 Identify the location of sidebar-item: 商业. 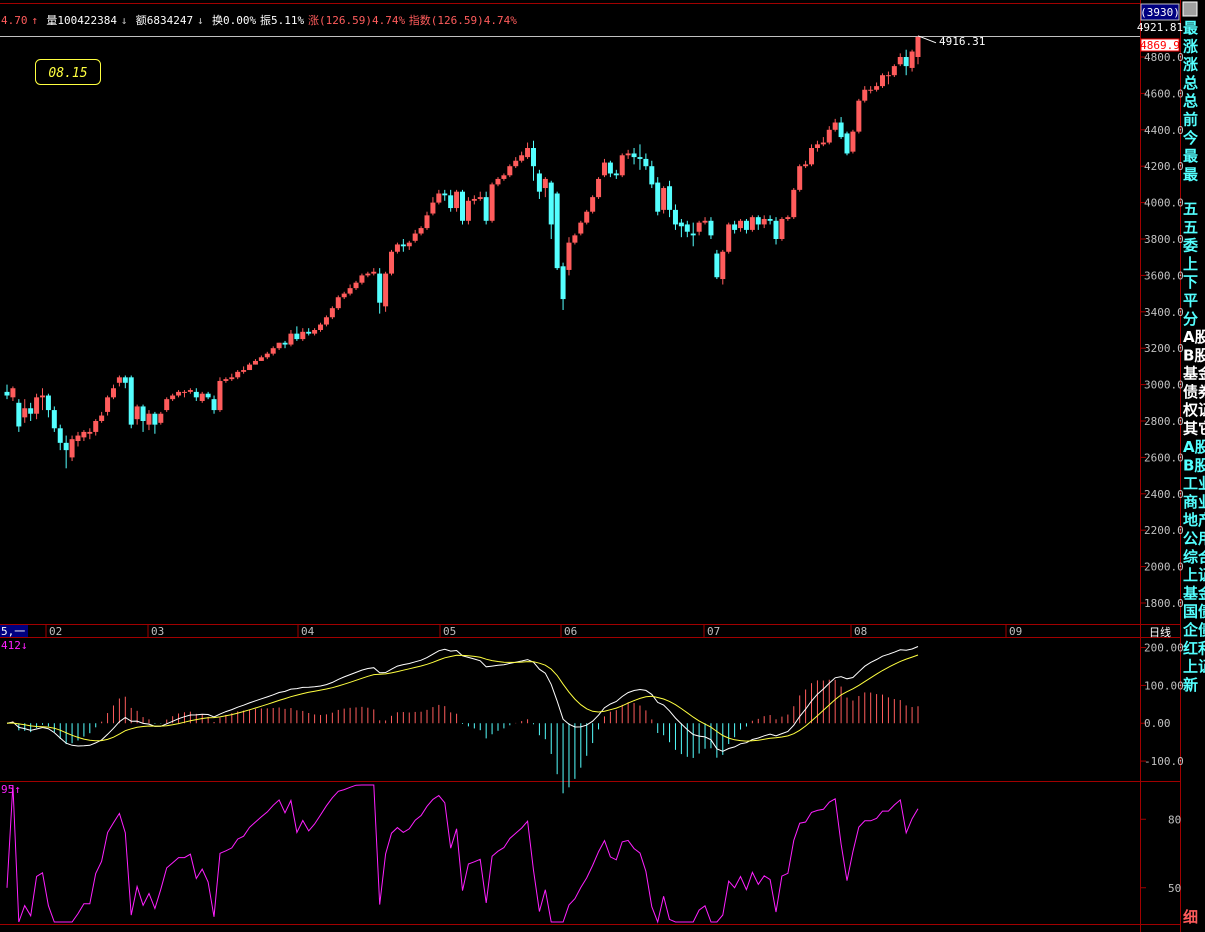
(1194, 502).